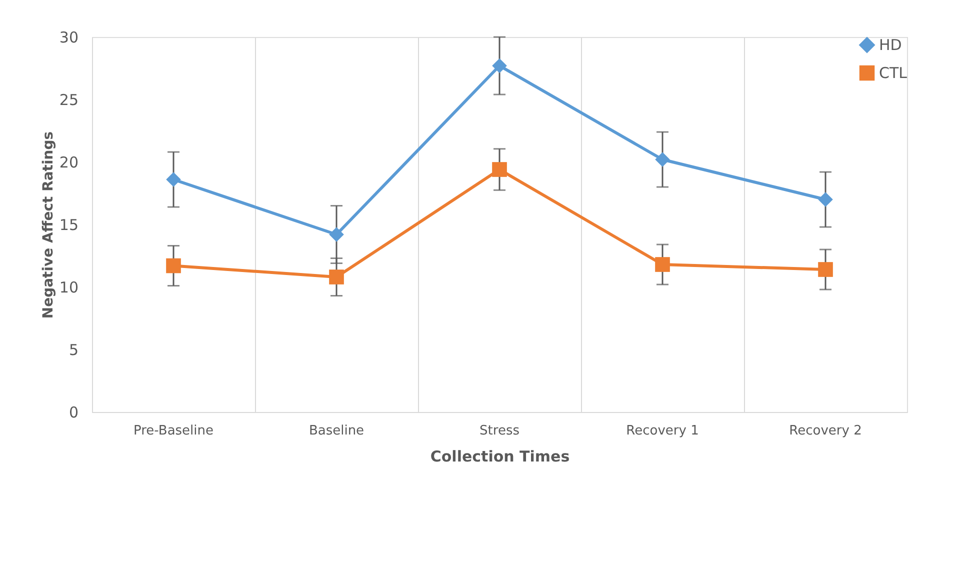 Image resolution: width=956 pixels, height=580 pixels. Describe the element at coordinates (500, 431) in the screenshot. I see `x-tick-label: Stress` at that location.